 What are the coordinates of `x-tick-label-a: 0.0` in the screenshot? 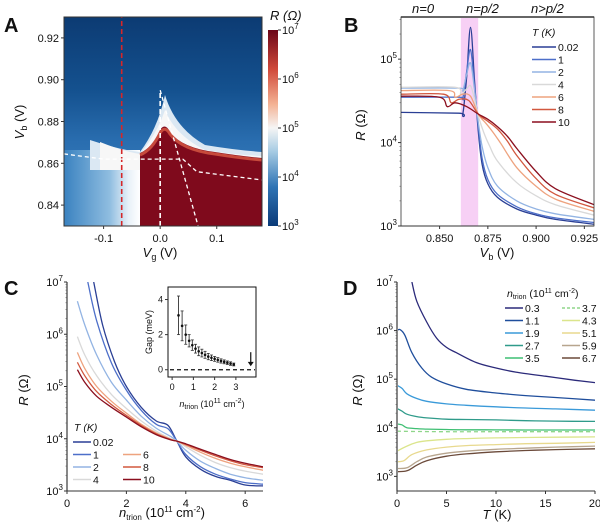 It's located at (160, 239).